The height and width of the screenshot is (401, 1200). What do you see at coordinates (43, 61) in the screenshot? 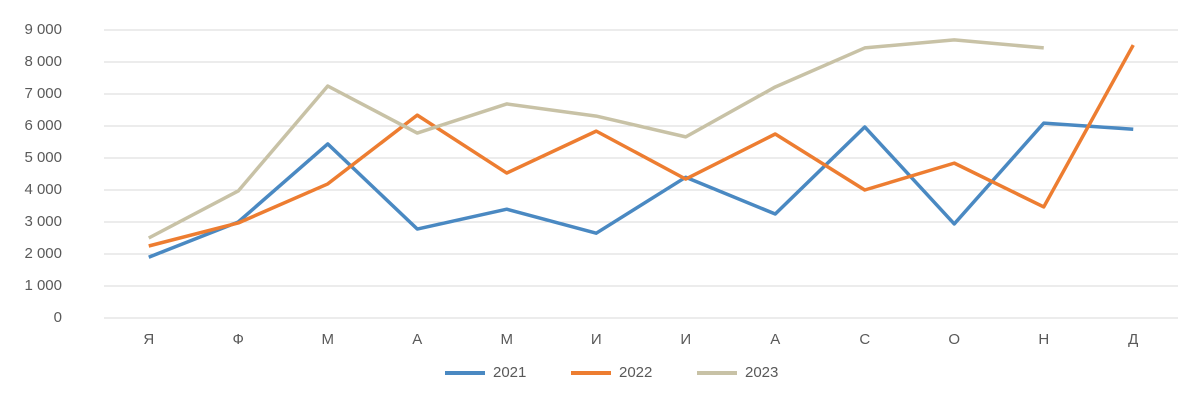
I see `y-tick-label: 8 000` at bounding box center [43, 61].